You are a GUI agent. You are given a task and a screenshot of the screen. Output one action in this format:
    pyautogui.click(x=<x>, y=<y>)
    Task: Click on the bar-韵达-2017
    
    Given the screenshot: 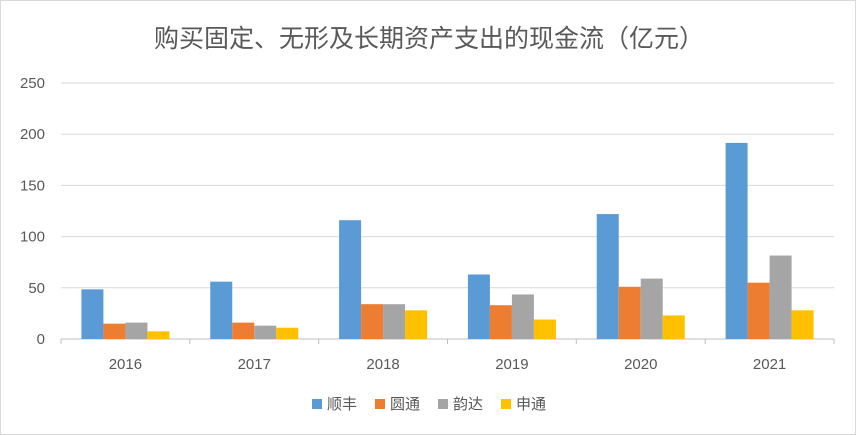 What is the action you would take?
    pyautogui.click(x=265, y=332)
    